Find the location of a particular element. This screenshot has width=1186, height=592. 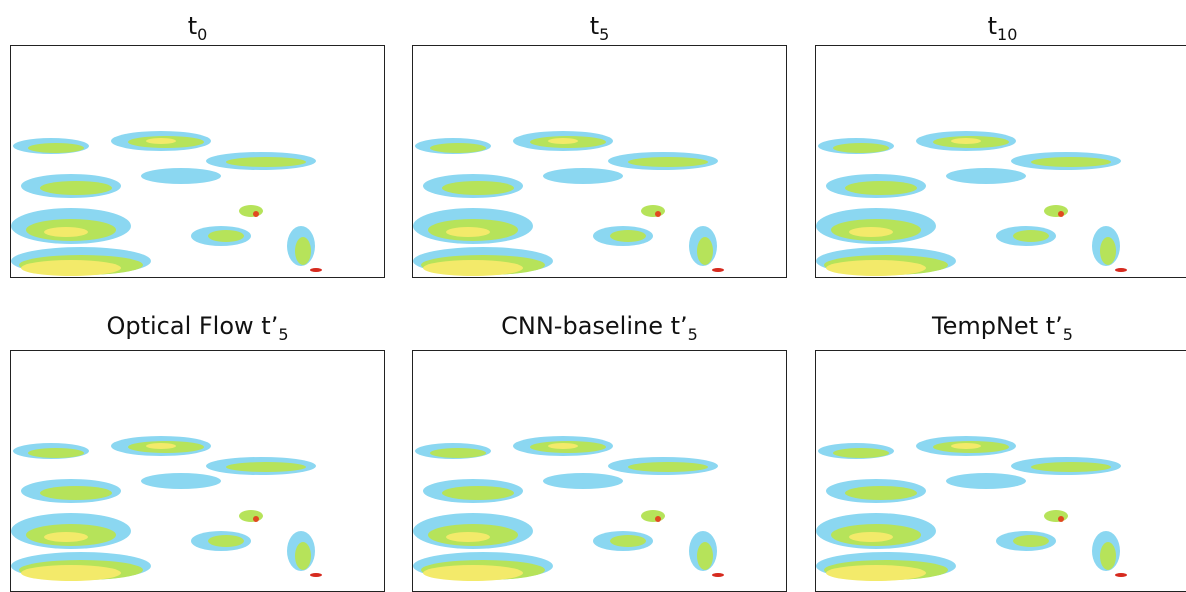

panel-title: Optical Flow t’5 is located at coordinates (197, 328).